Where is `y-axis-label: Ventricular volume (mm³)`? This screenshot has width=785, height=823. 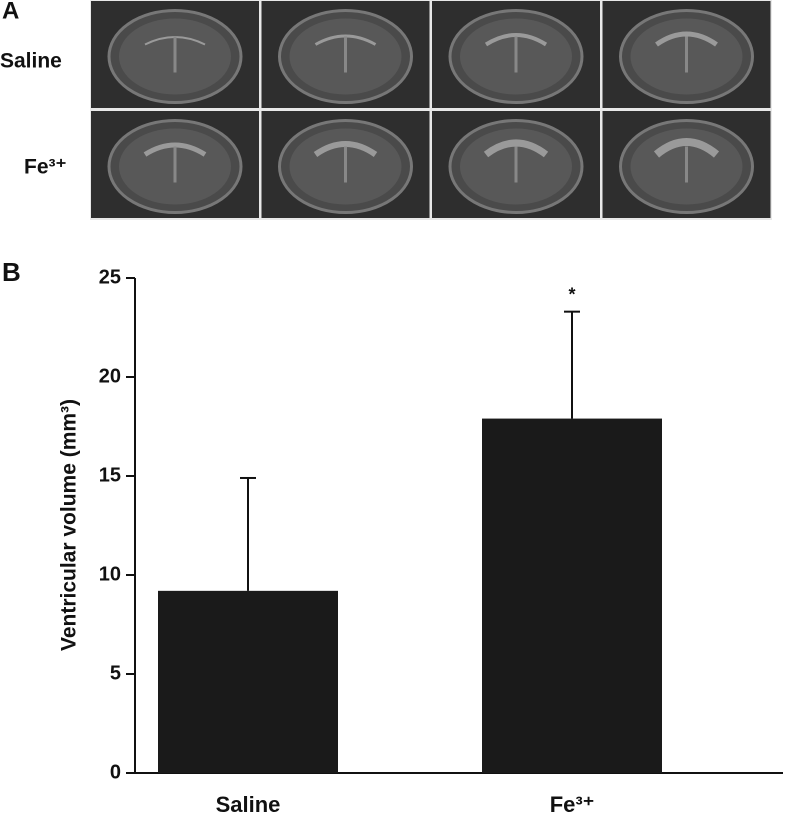
y-axis-label: Ventricular volume (mm³) is located at coordinates (69, 525).